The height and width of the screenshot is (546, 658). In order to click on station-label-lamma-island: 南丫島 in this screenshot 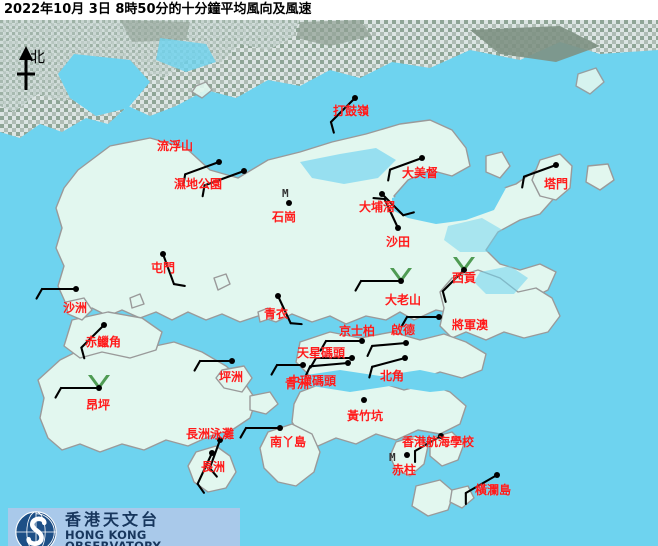, I will do `click(288, 442)`.